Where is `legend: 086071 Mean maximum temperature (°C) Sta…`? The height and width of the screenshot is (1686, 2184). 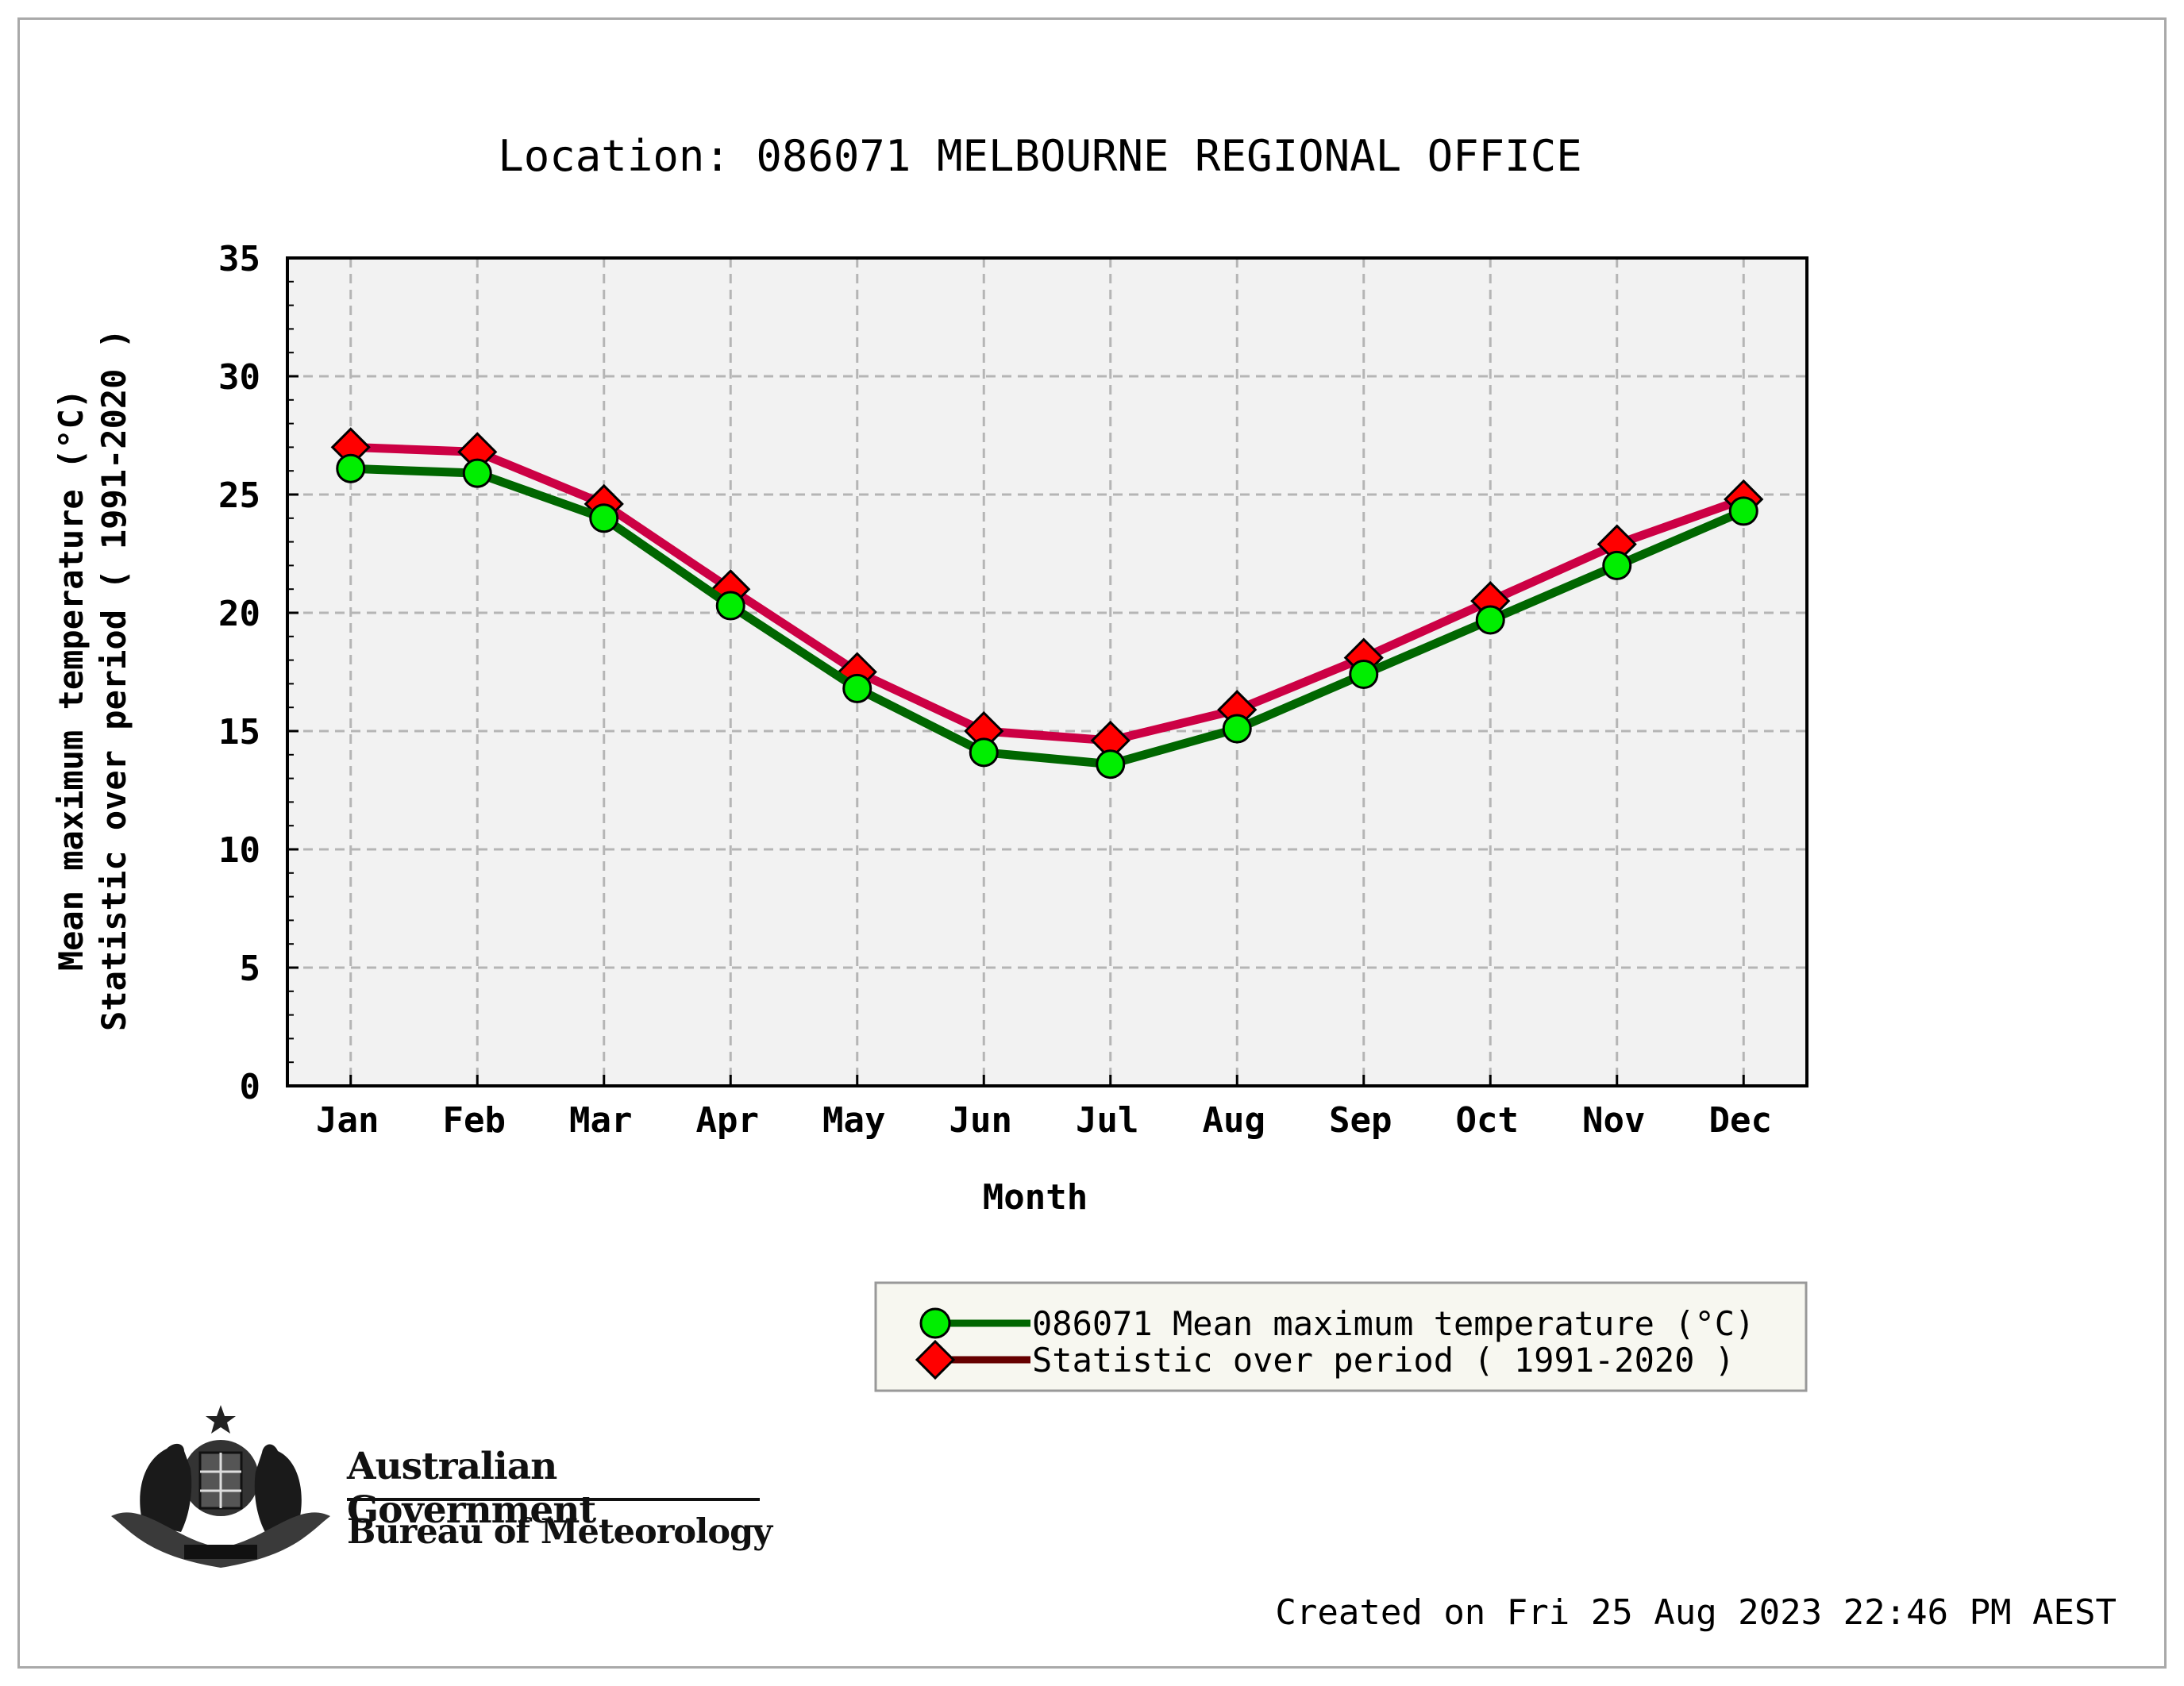
legend: 086071 Mean maximum temperature (°C) Sta… is located at coordinates (1341, 1336).